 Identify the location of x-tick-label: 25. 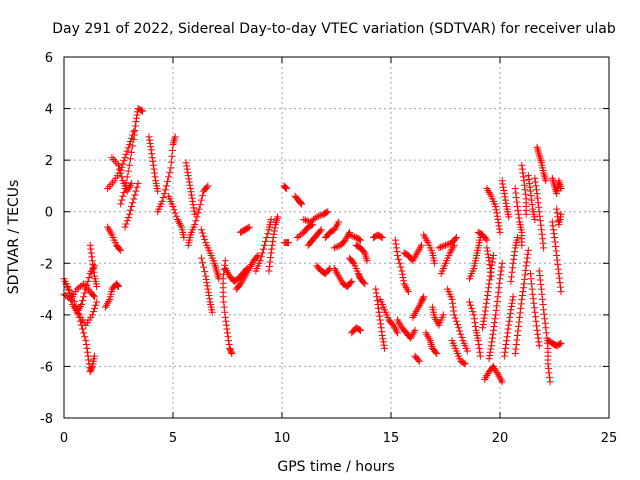
(609, 438).